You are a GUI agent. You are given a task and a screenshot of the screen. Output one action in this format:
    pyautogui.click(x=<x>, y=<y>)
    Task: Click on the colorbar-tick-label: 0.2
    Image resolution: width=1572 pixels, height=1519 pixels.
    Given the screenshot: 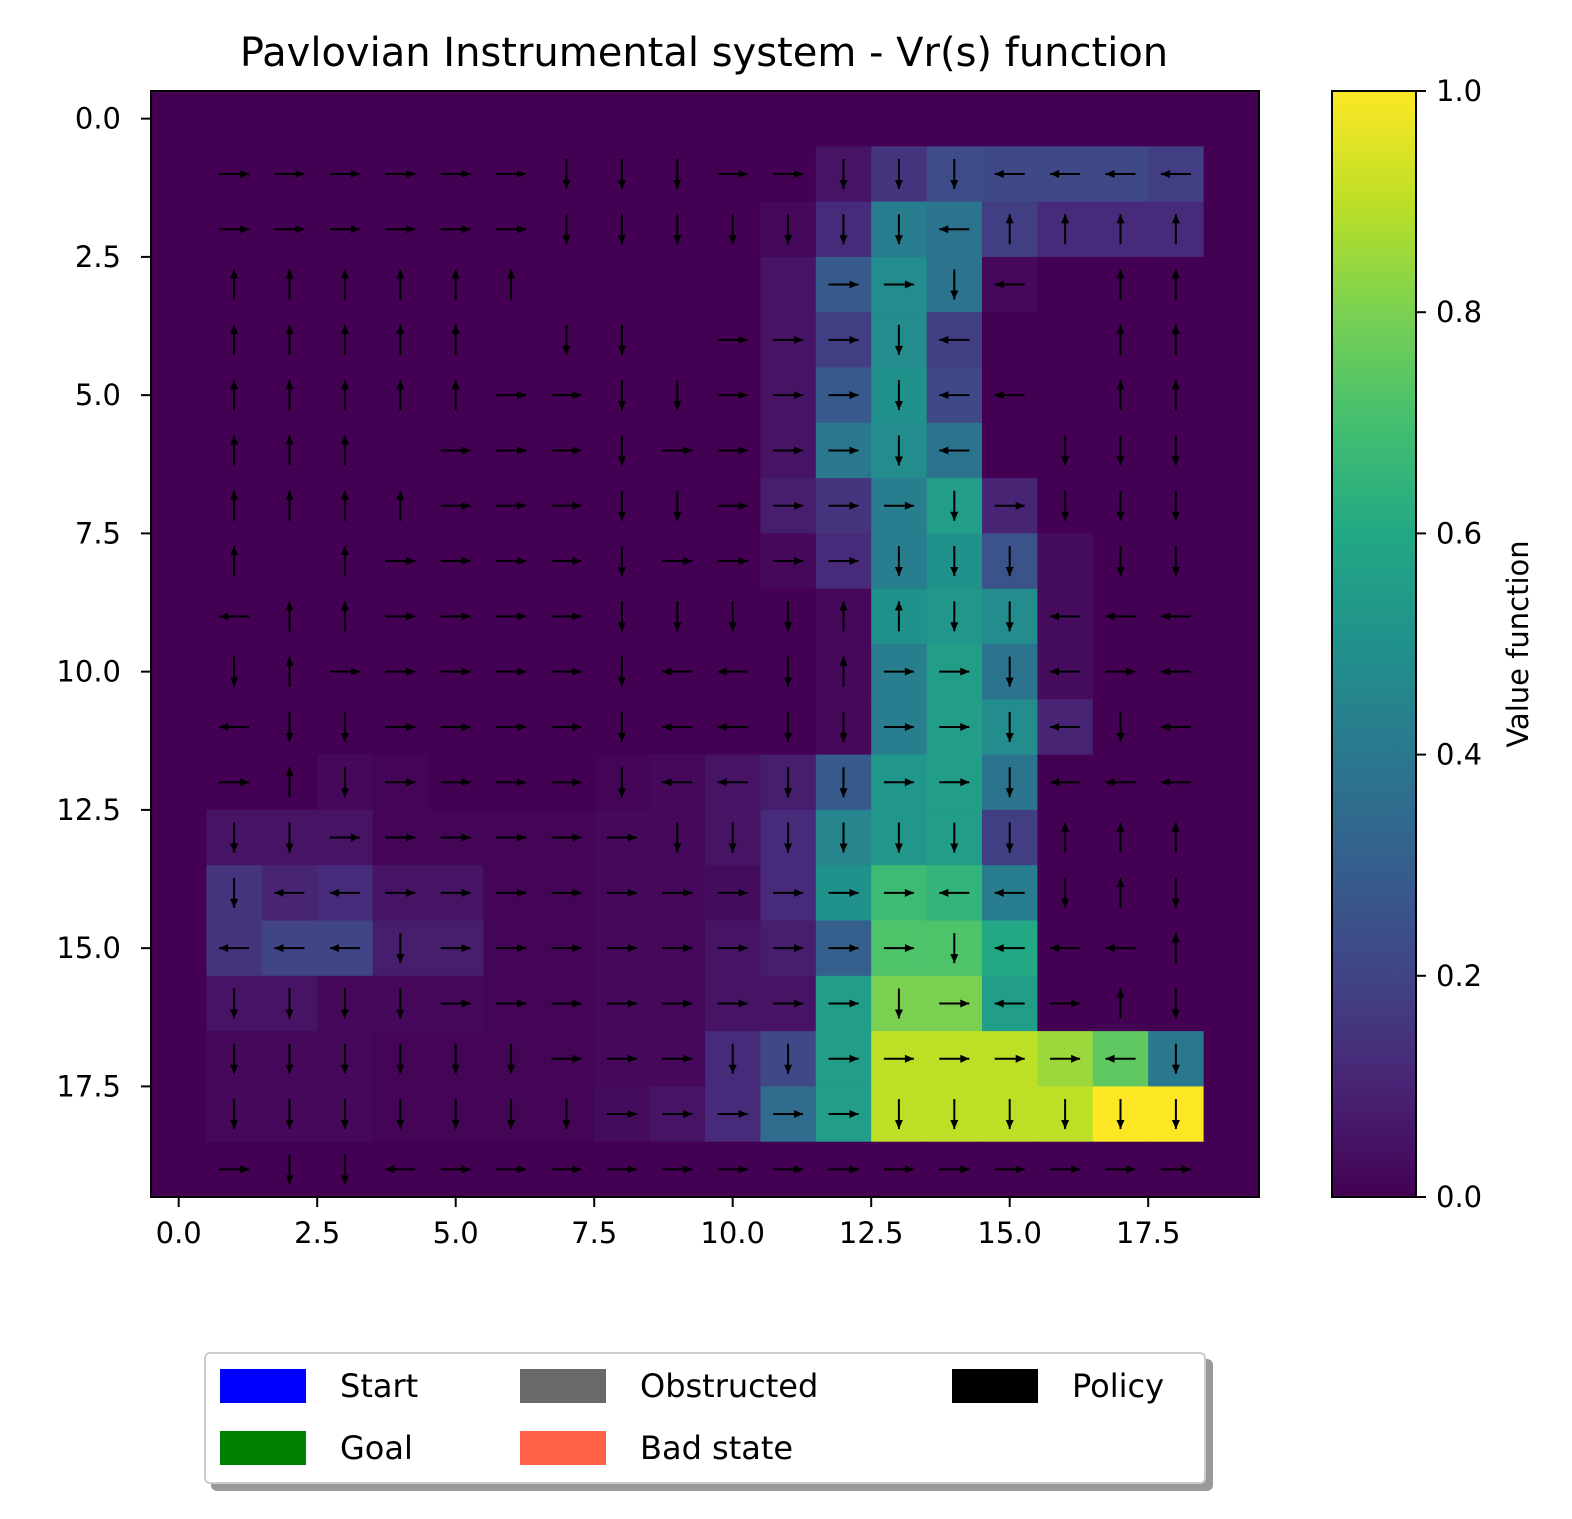 What is the action you would take?
    pyautogui.click(x=1459, y=976)
    